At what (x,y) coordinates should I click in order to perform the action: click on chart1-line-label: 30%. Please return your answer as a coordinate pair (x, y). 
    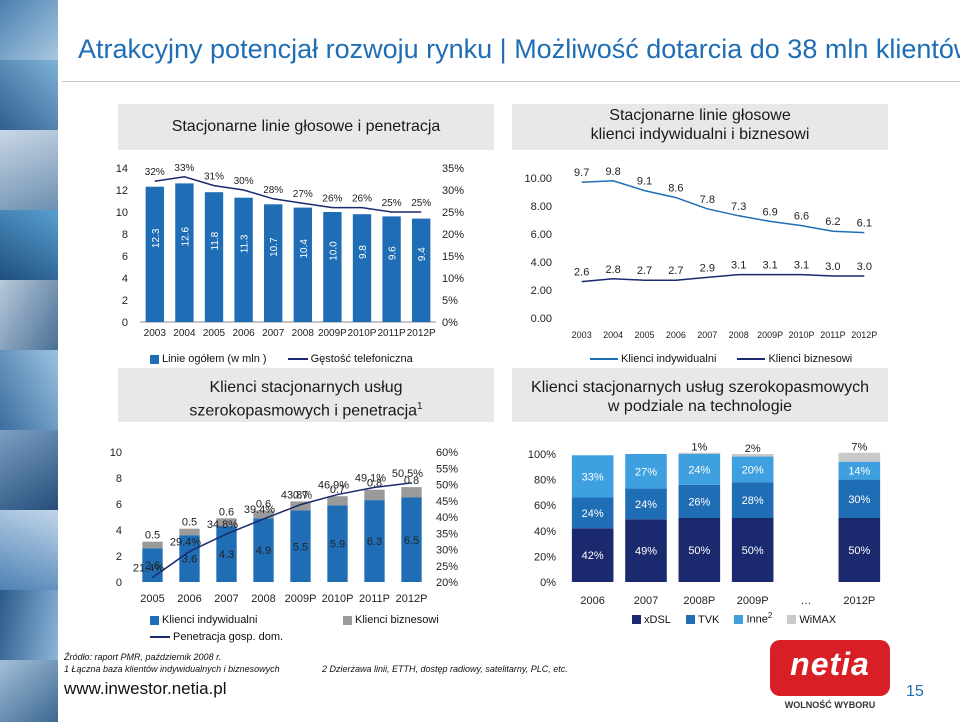
    Looking at the image, I should click on (244, 181).